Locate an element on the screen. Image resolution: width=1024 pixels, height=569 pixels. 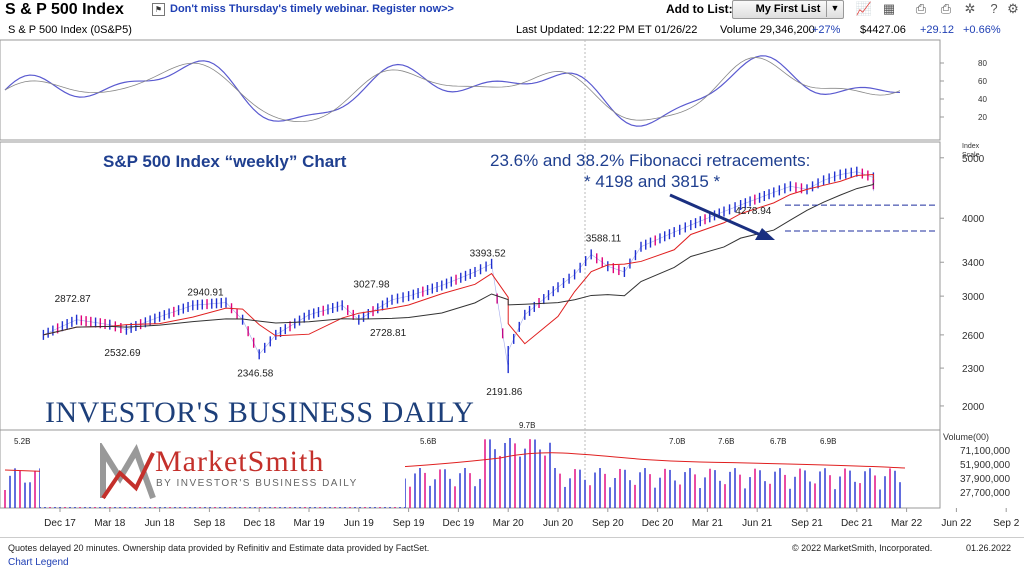
list-select: My First List is located at coordinates (788, 9).